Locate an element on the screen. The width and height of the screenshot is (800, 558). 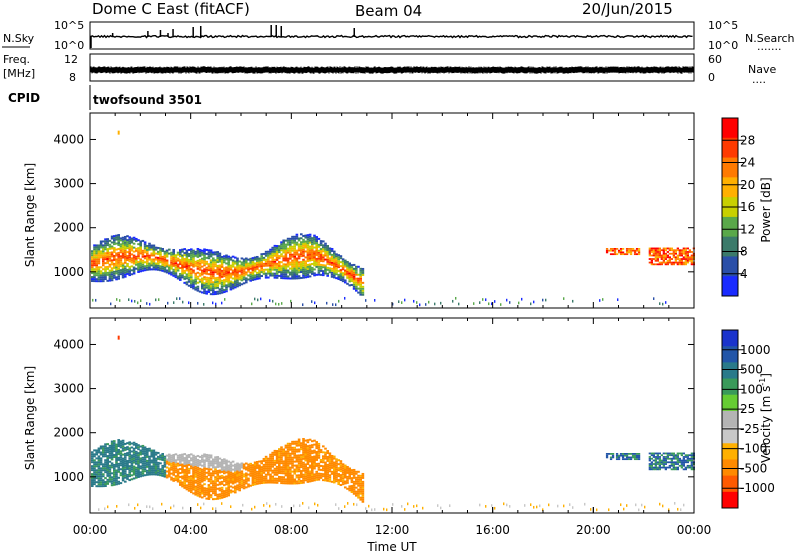
freq-tick-top: 12 is located at coordinates (71, 59).